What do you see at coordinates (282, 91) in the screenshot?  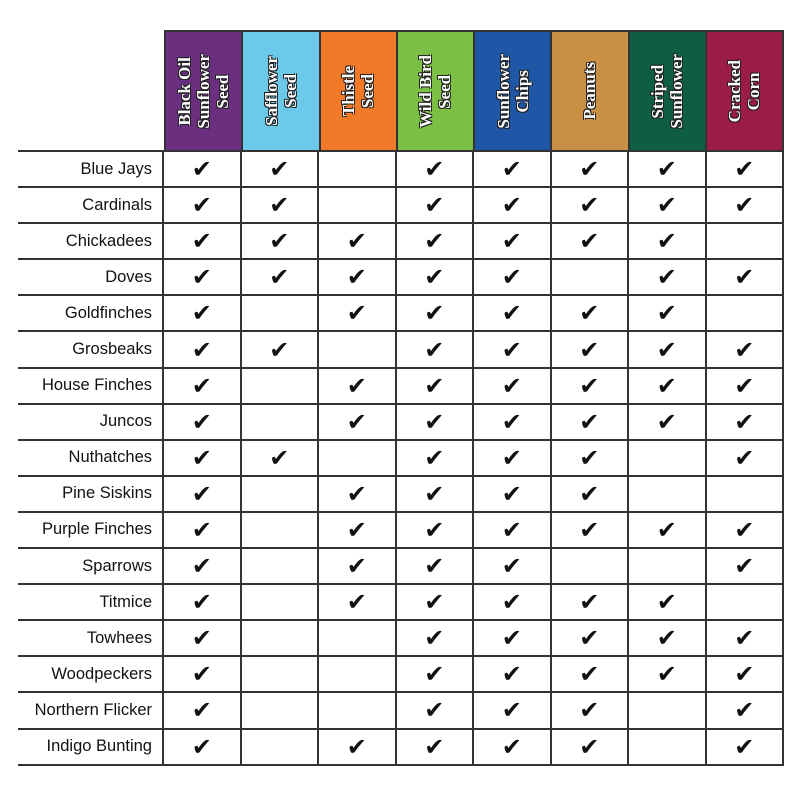 I see `column-header: Safflower Seed` at bounding box center [282, 91].